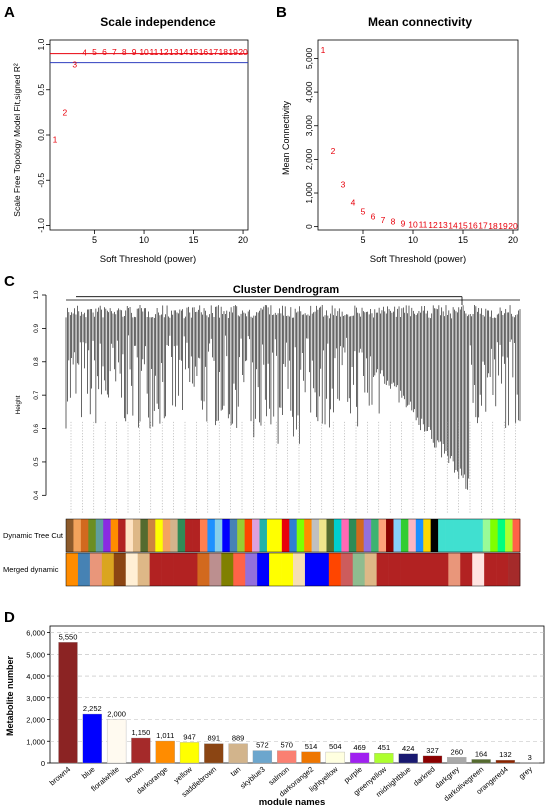 This screenshot has height=811, width=550. What do you see at coordinates (473, 226) in the screenshot?
I see `data-point-label: 16` at bounding box center [473, 226].